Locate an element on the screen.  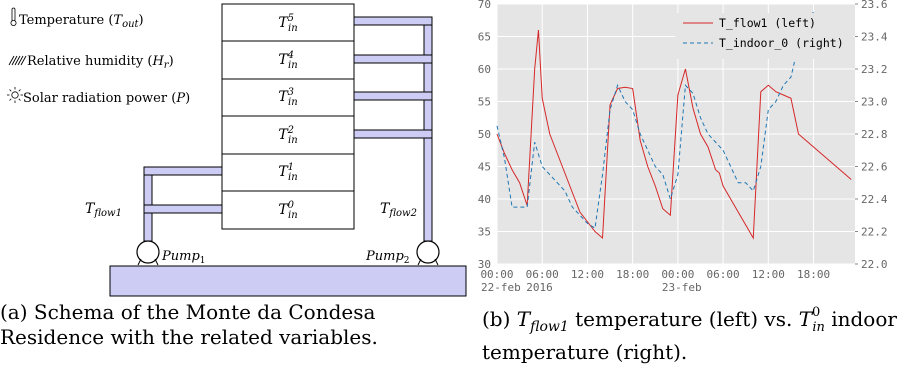
y-right-tick-label: 22.8 is located at coordinates (874, 134).